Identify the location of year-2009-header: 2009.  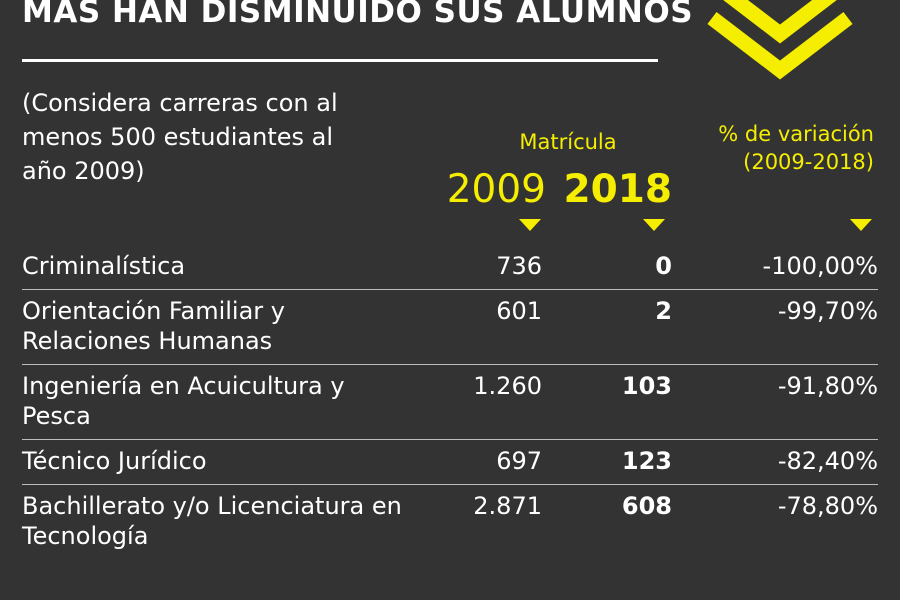
(496, 189).